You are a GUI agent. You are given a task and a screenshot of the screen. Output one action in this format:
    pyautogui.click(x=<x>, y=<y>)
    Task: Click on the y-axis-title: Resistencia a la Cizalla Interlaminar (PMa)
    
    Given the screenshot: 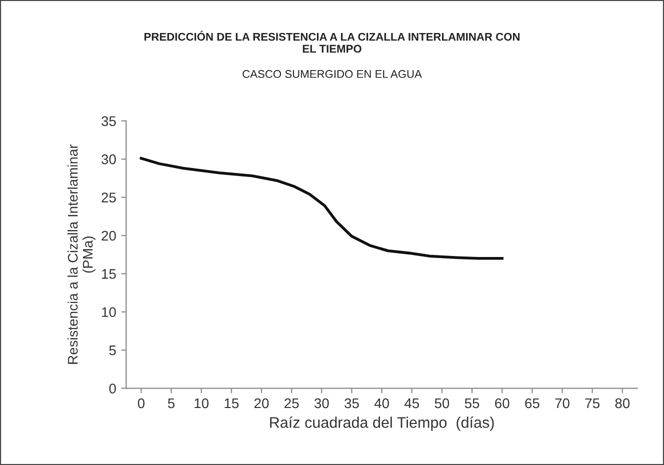 What is the action you would take?
    pyautogui.click(x=82, y=254)
    